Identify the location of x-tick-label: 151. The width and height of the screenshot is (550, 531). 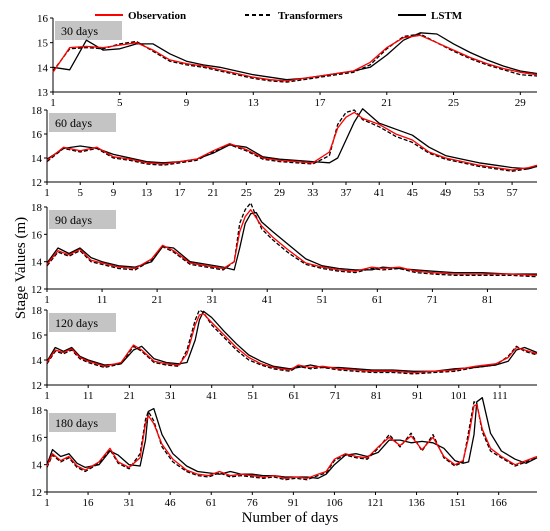
(457, 503).